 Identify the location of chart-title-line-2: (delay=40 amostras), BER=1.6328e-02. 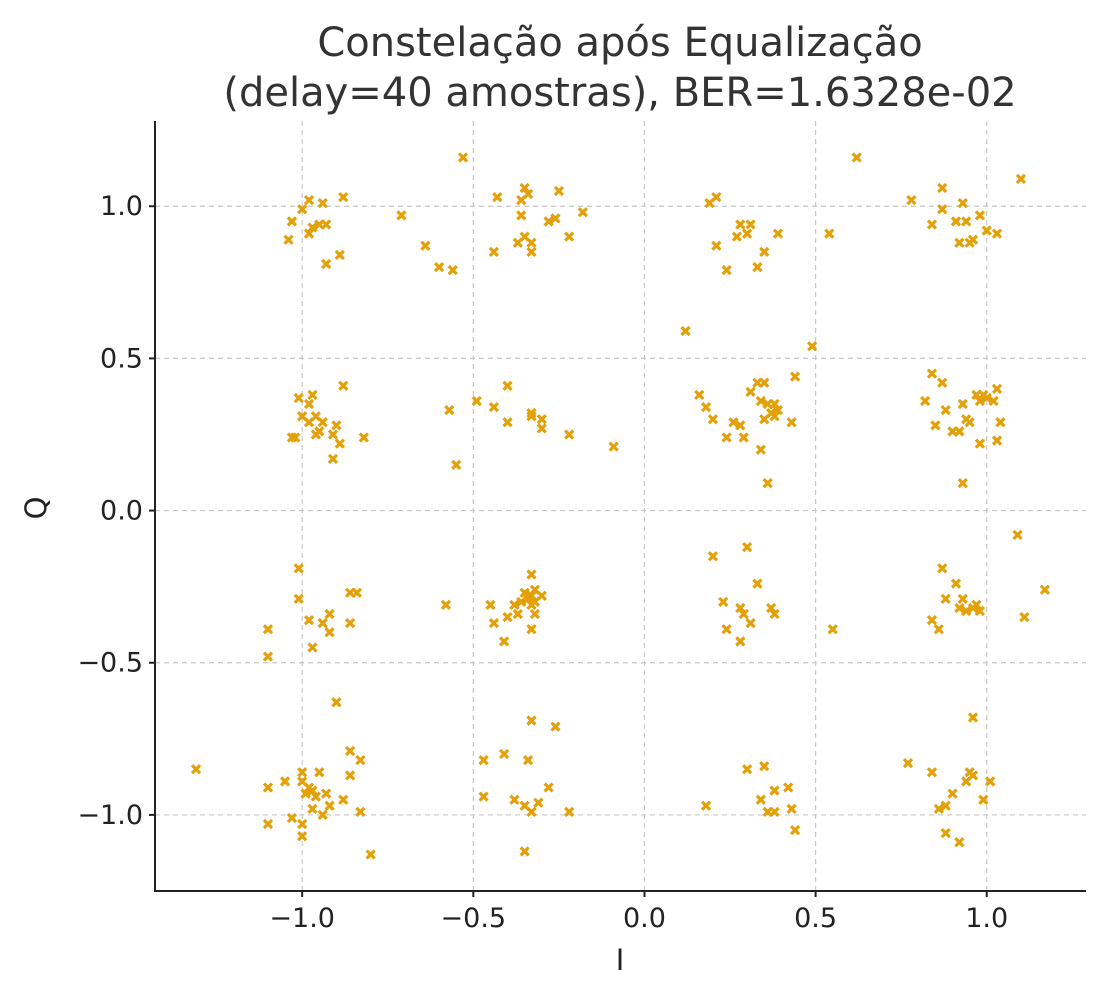
(619, 93).